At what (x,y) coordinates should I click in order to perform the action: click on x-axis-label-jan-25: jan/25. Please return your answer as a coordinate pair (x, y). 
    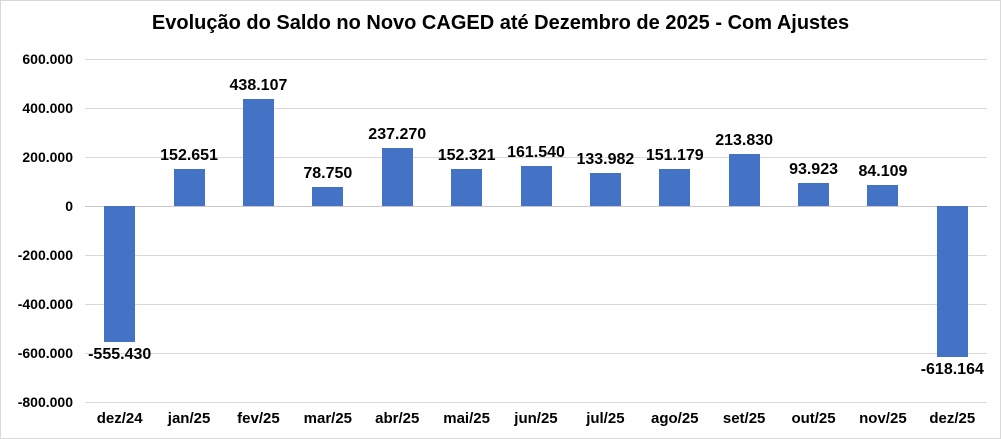
    Looking at the image, I should click on (189, 418).